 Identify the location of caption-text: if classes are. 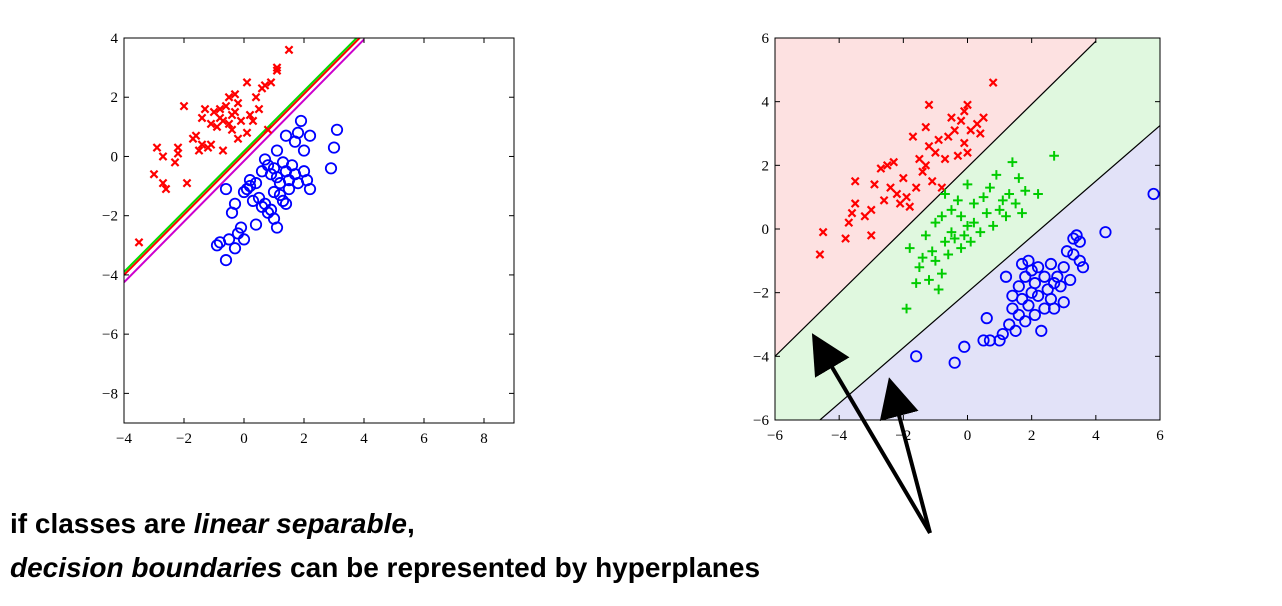
(102, 523).